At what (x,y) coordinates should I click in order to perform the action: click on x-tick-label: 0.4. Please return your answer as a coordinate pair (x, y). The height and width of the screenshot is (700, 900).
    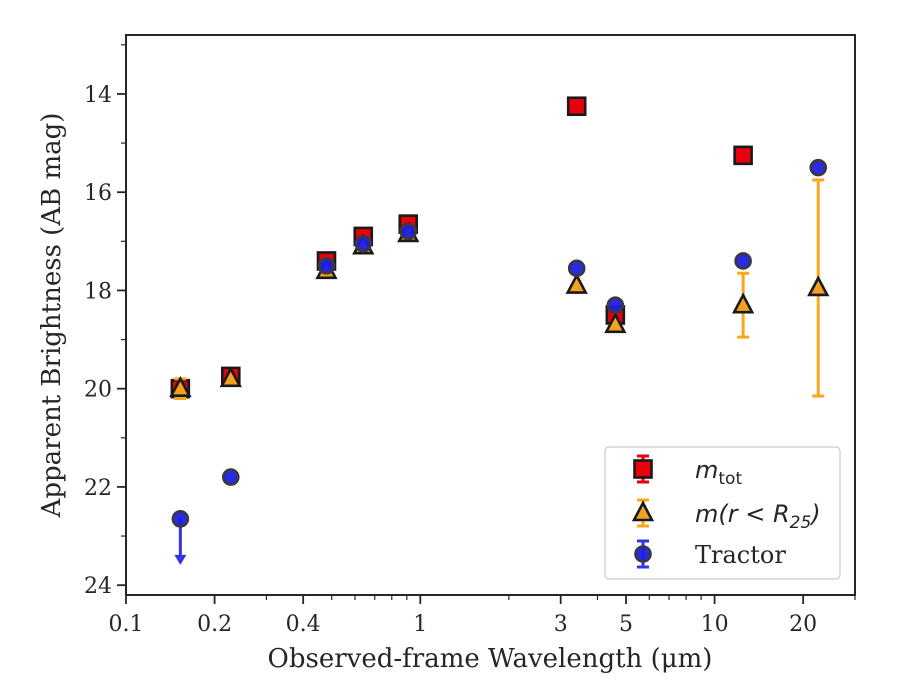
    Looking at the image, I should click on (303, 624).